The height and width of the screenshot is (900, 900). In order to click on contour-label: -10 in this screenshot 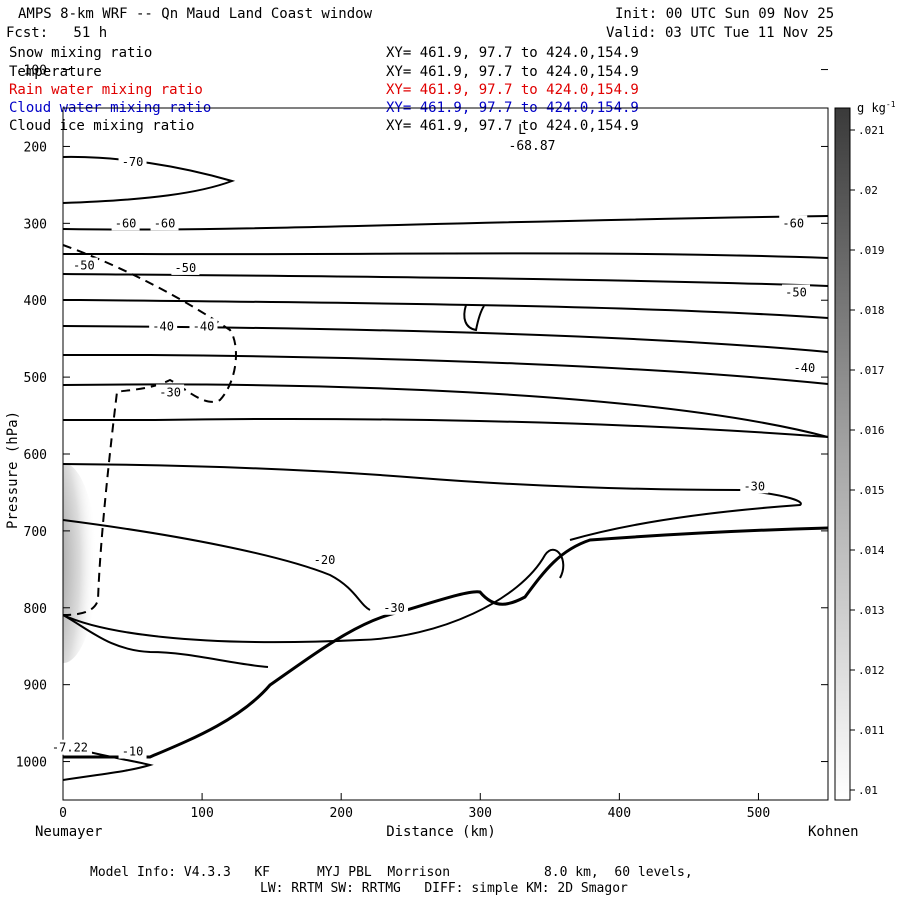, I will do `click(133, 752)`.